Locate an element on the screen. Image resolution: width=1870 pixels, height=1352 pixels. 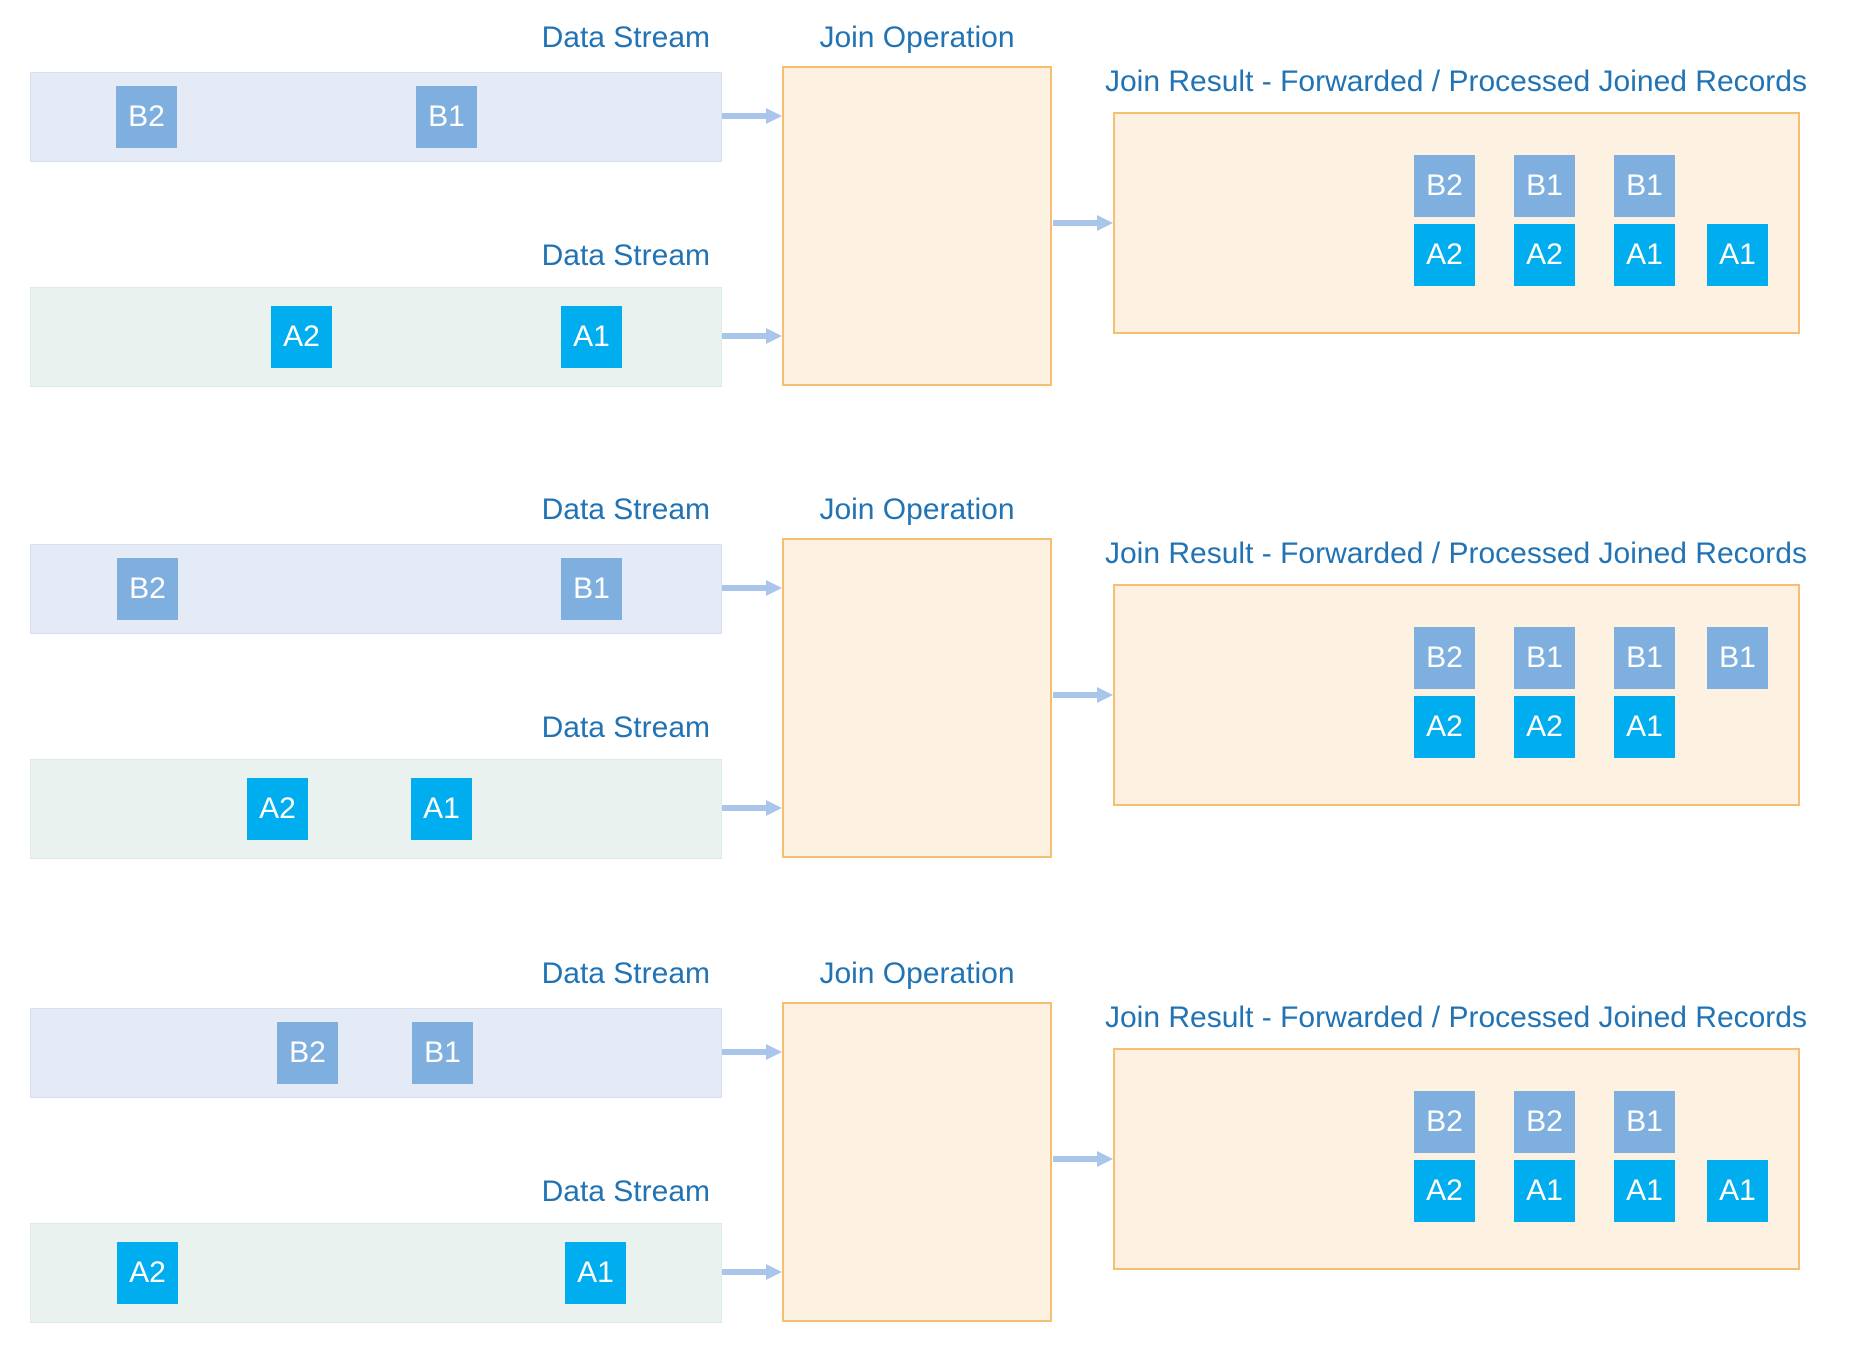
result-pair: B2 A1 is located at coordinates (1544, 1160).